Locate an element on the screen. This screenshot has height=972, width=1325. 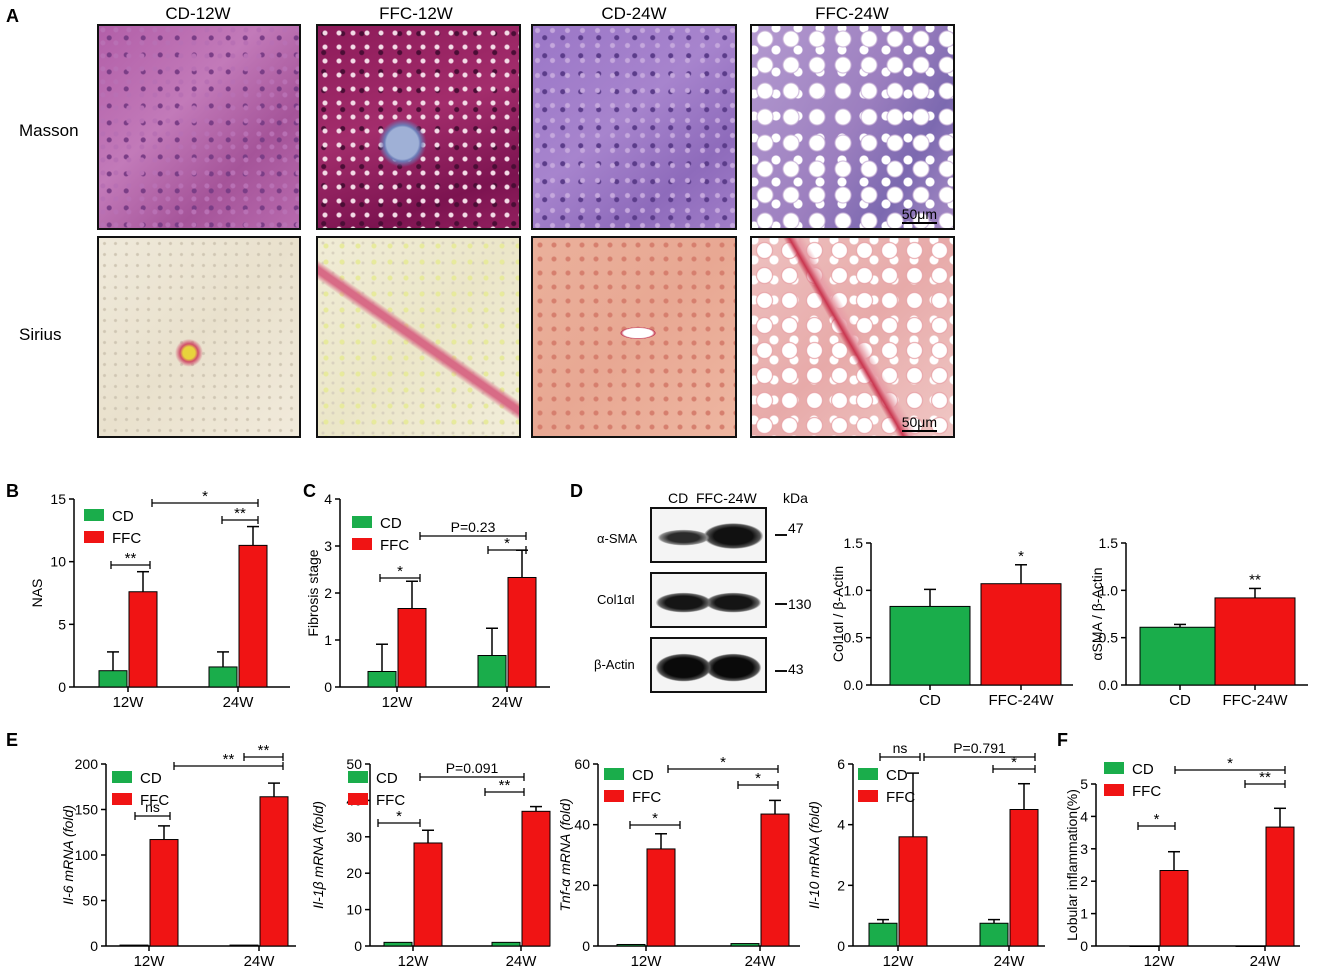
sig-label-E4-0: ns is located at coordinates (900, 748).